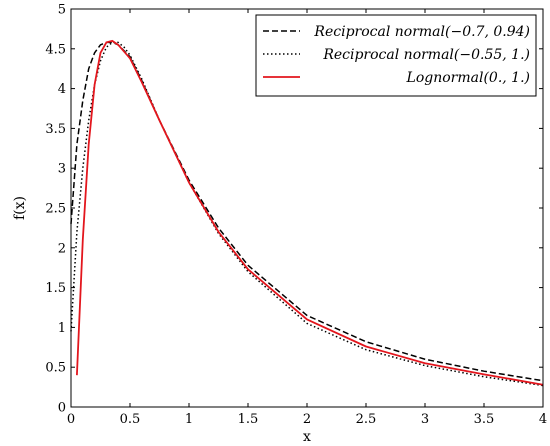 The width and height of the screenshot is (550, 446). I want to click on y-tick-label: 2.5, so click(55, 209).